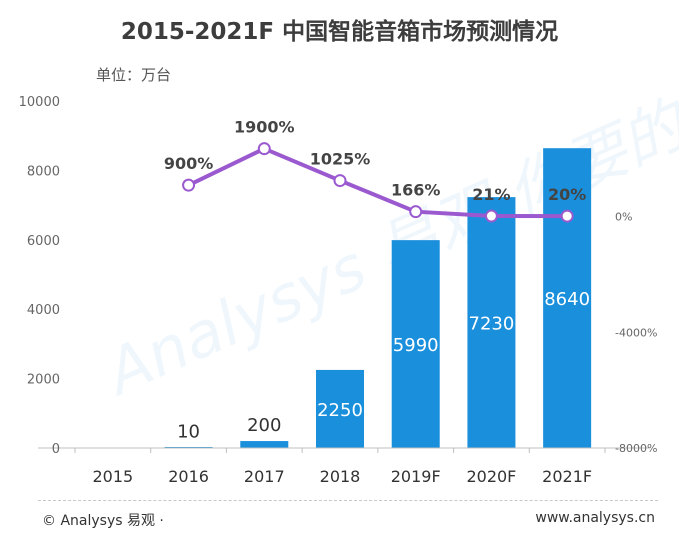 The height and width of the screenshot is (538, 679). Describe the element at coordinates (340, 181) in the screenshot. I see `growth-point-2018` at that location.